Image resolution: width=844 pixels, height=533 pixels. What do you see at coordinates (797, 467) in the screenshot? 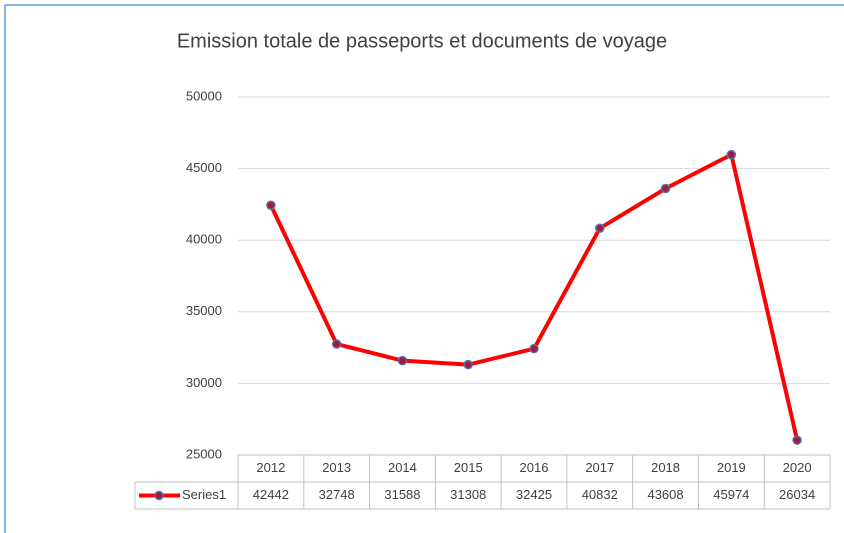
I see `x-tick-label: 2020` at bounding box center [797, 467].